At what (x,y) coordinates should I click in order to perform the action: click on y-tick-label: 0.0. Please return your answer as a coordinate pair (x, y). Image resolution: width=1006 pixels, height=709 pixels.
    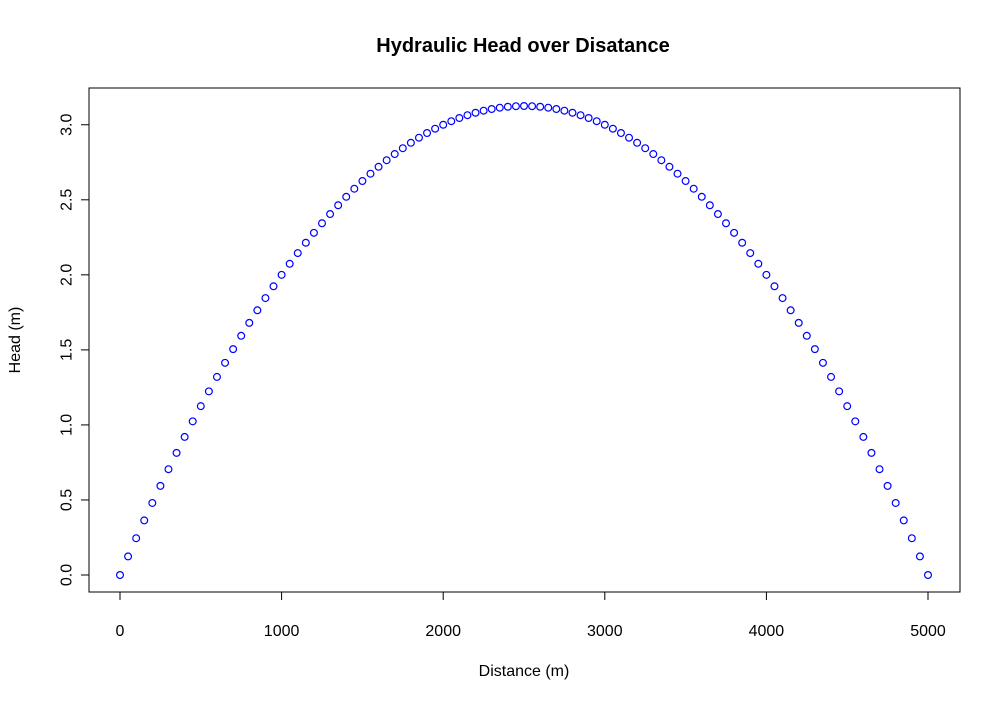
    Looking at the image, I should click on (67, 575).